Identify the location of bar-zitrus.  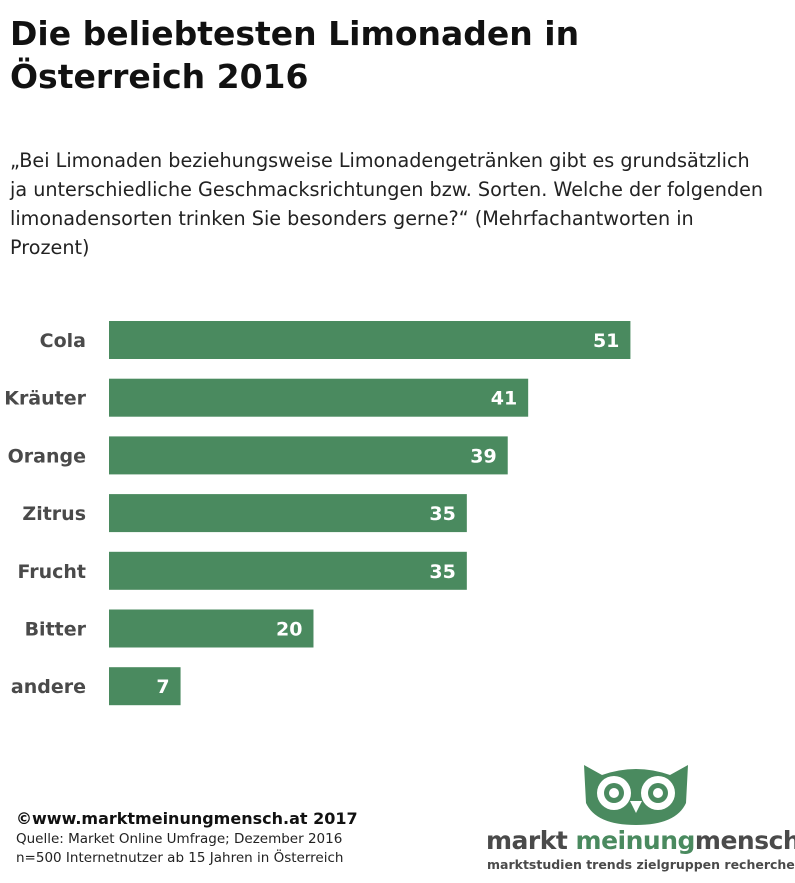
(288, 513).